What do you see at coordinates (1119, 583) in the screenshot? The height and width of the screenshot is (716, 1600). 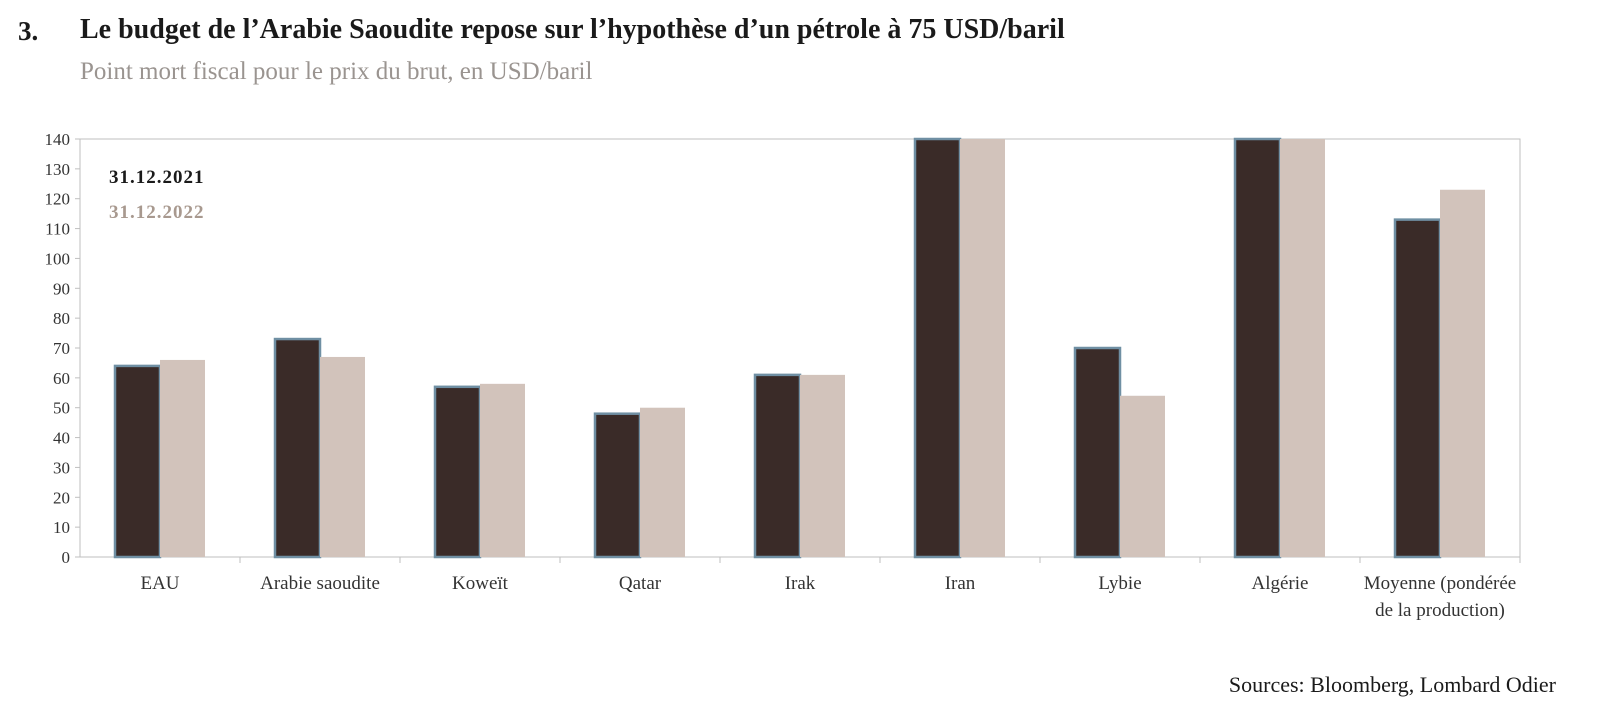 I see `category-label: Lybie` at bounding box center [1119, 583].